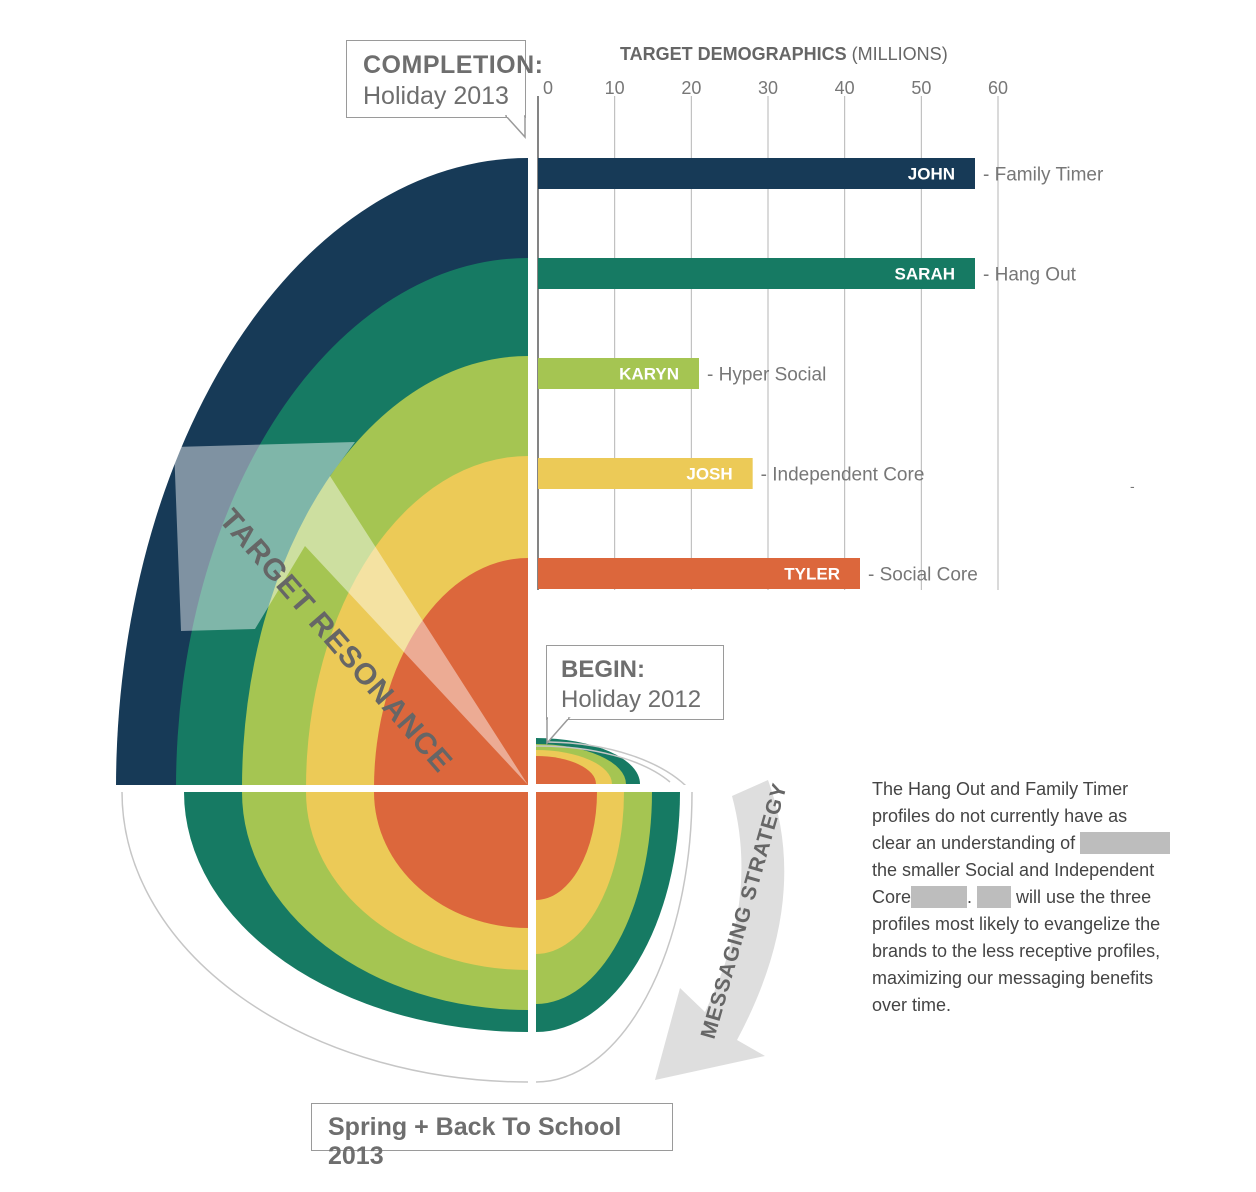 Image resolution: width=1256 pixels, height=1192 pixels. Describe the element at coordinates (925, 274) in the screenshot. I see `bar-name-label: SARAH` at that location.